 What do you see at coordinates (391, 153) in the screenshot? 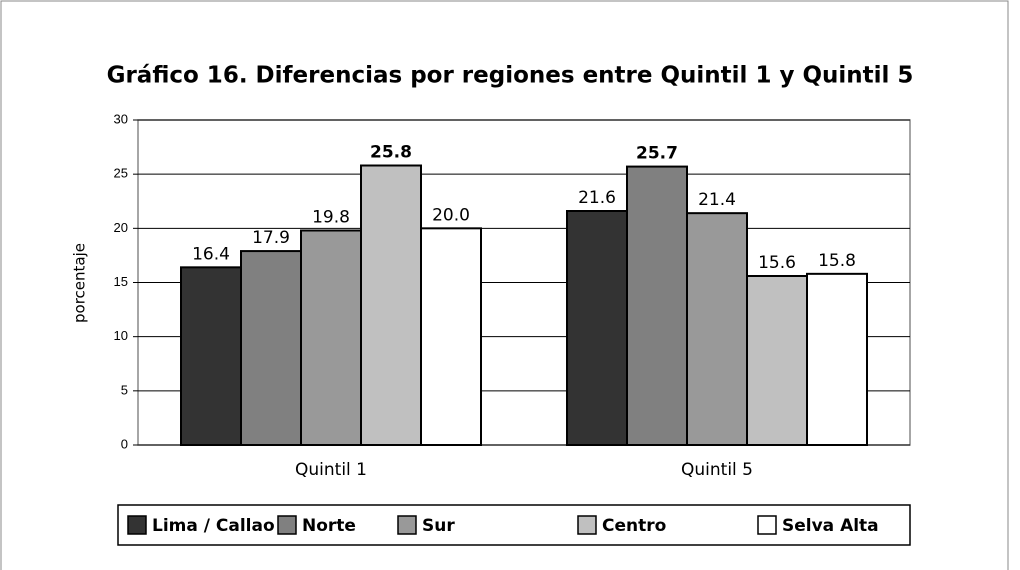
I see `data-label: 25.8` at bounding box center [391, 153].